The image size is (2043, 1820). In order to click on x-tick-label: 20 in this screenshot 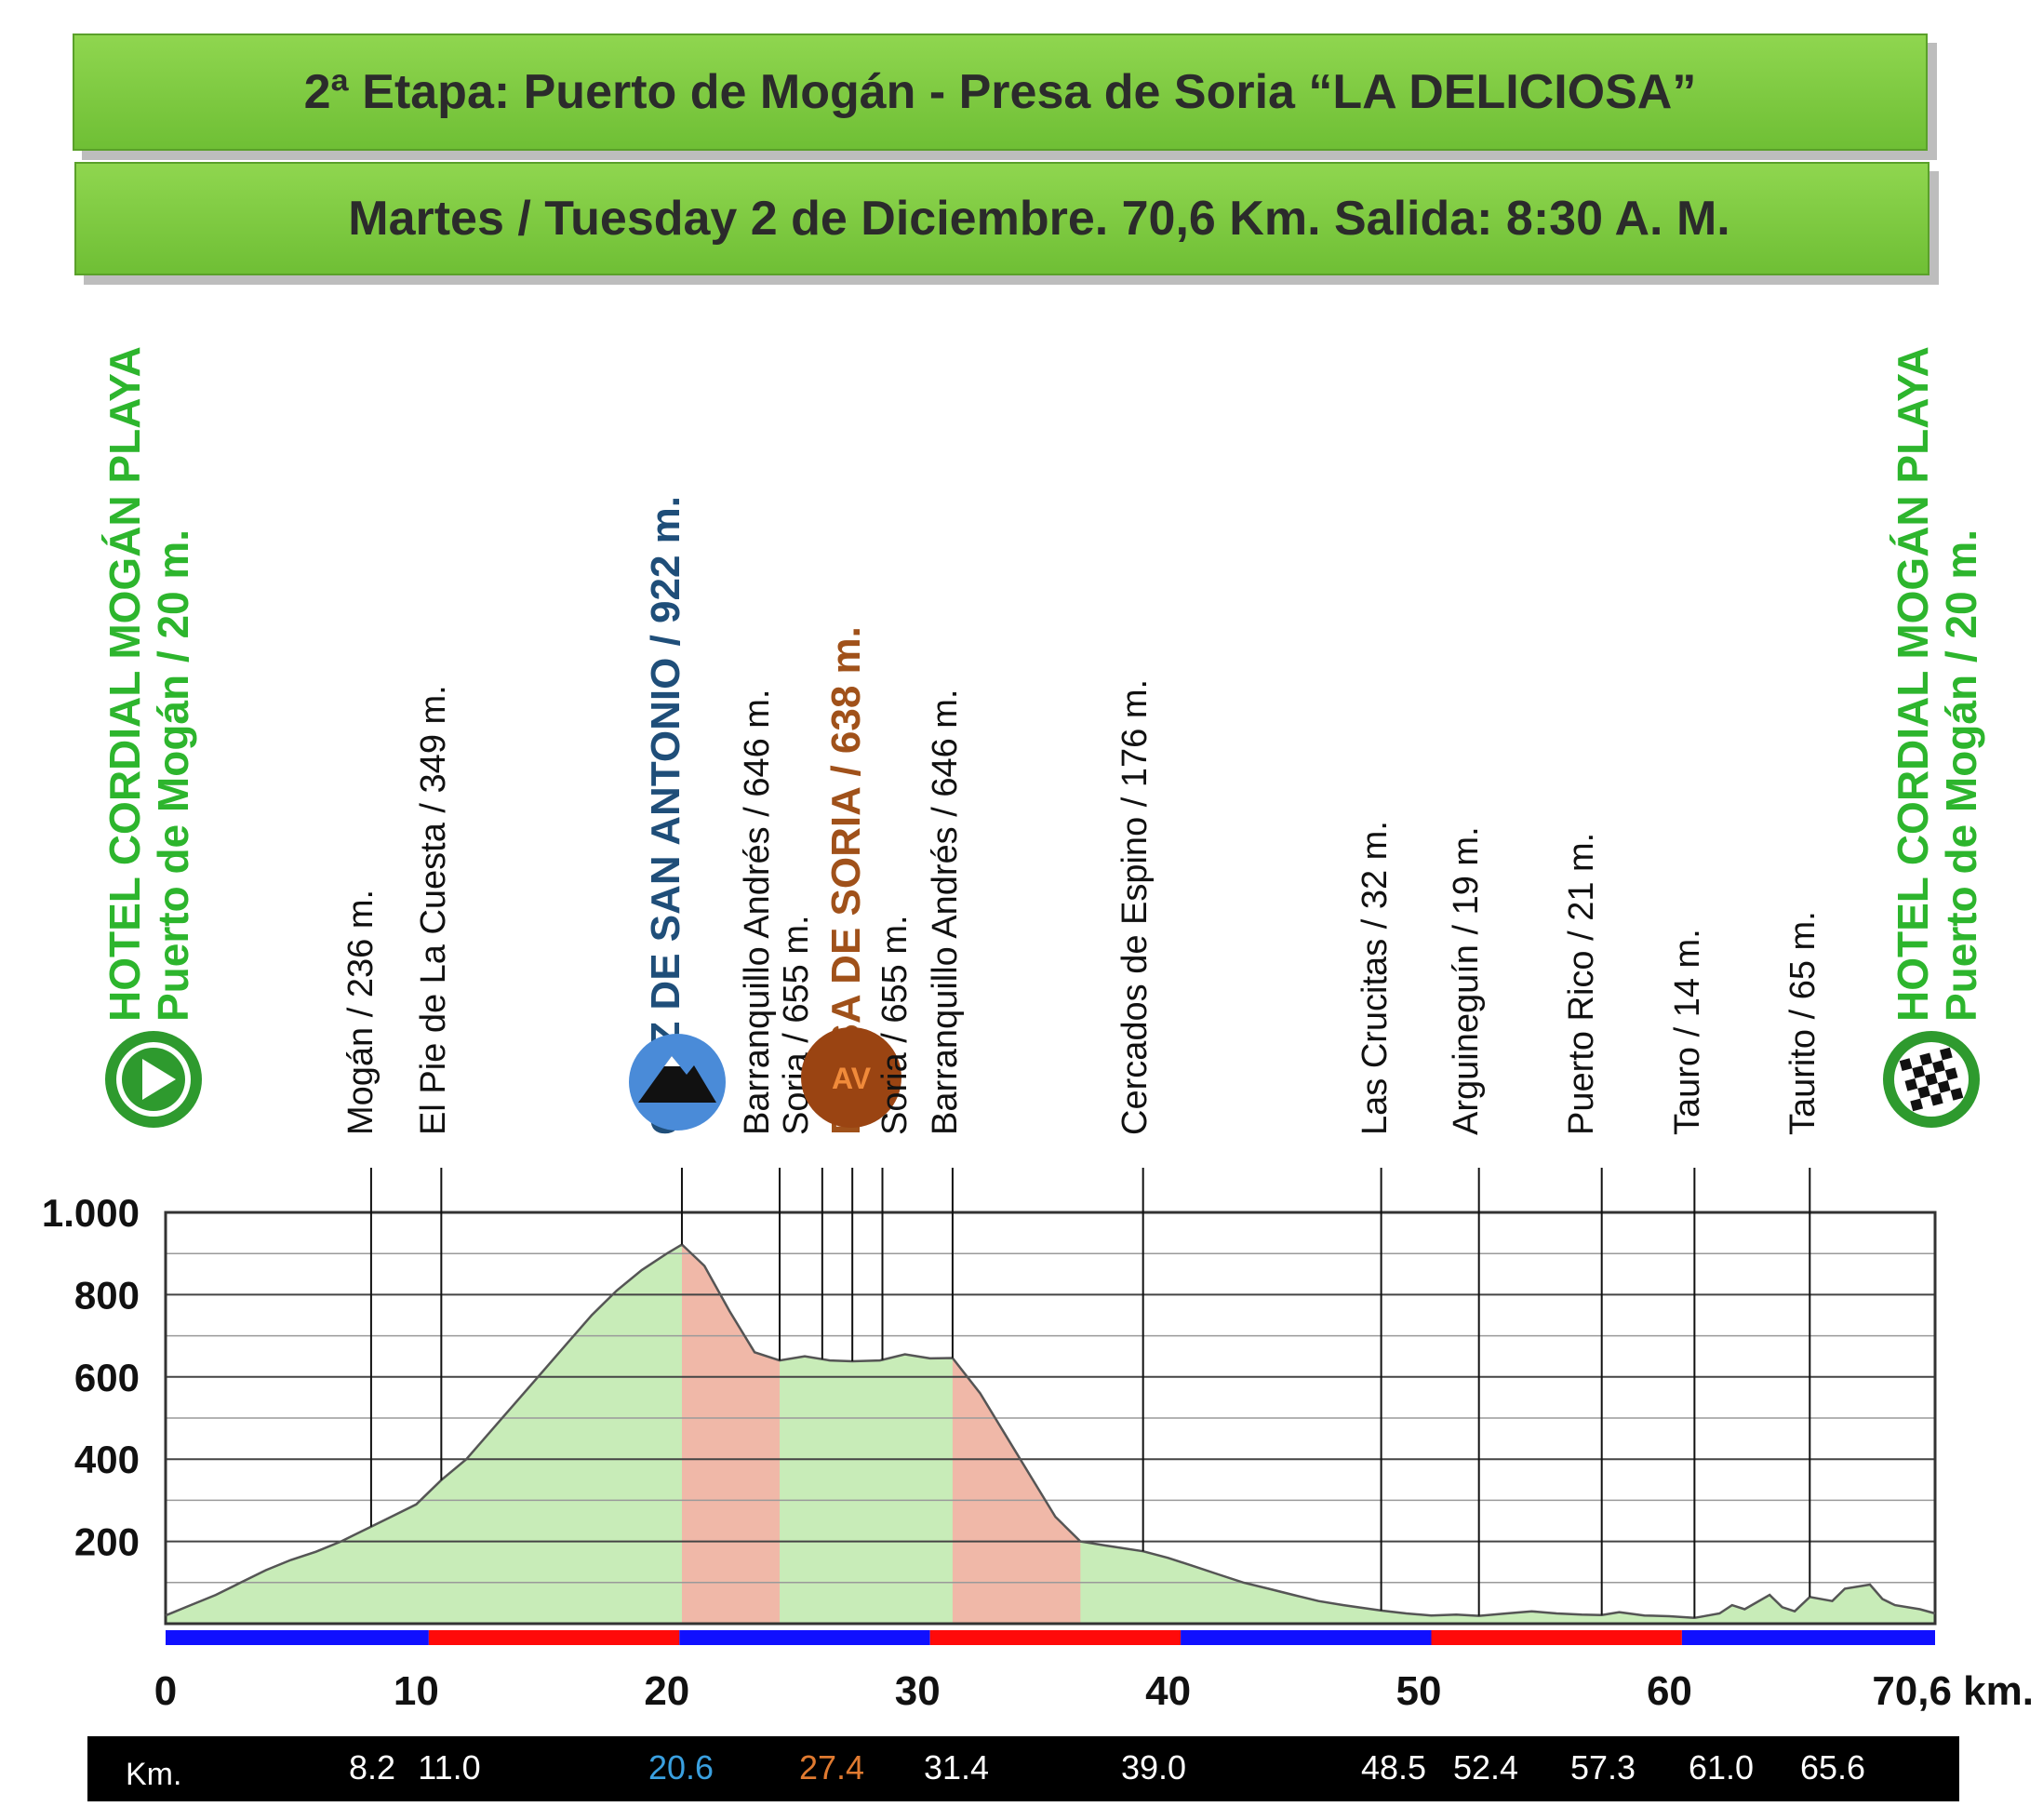, I will do `click(666, 1691)`.